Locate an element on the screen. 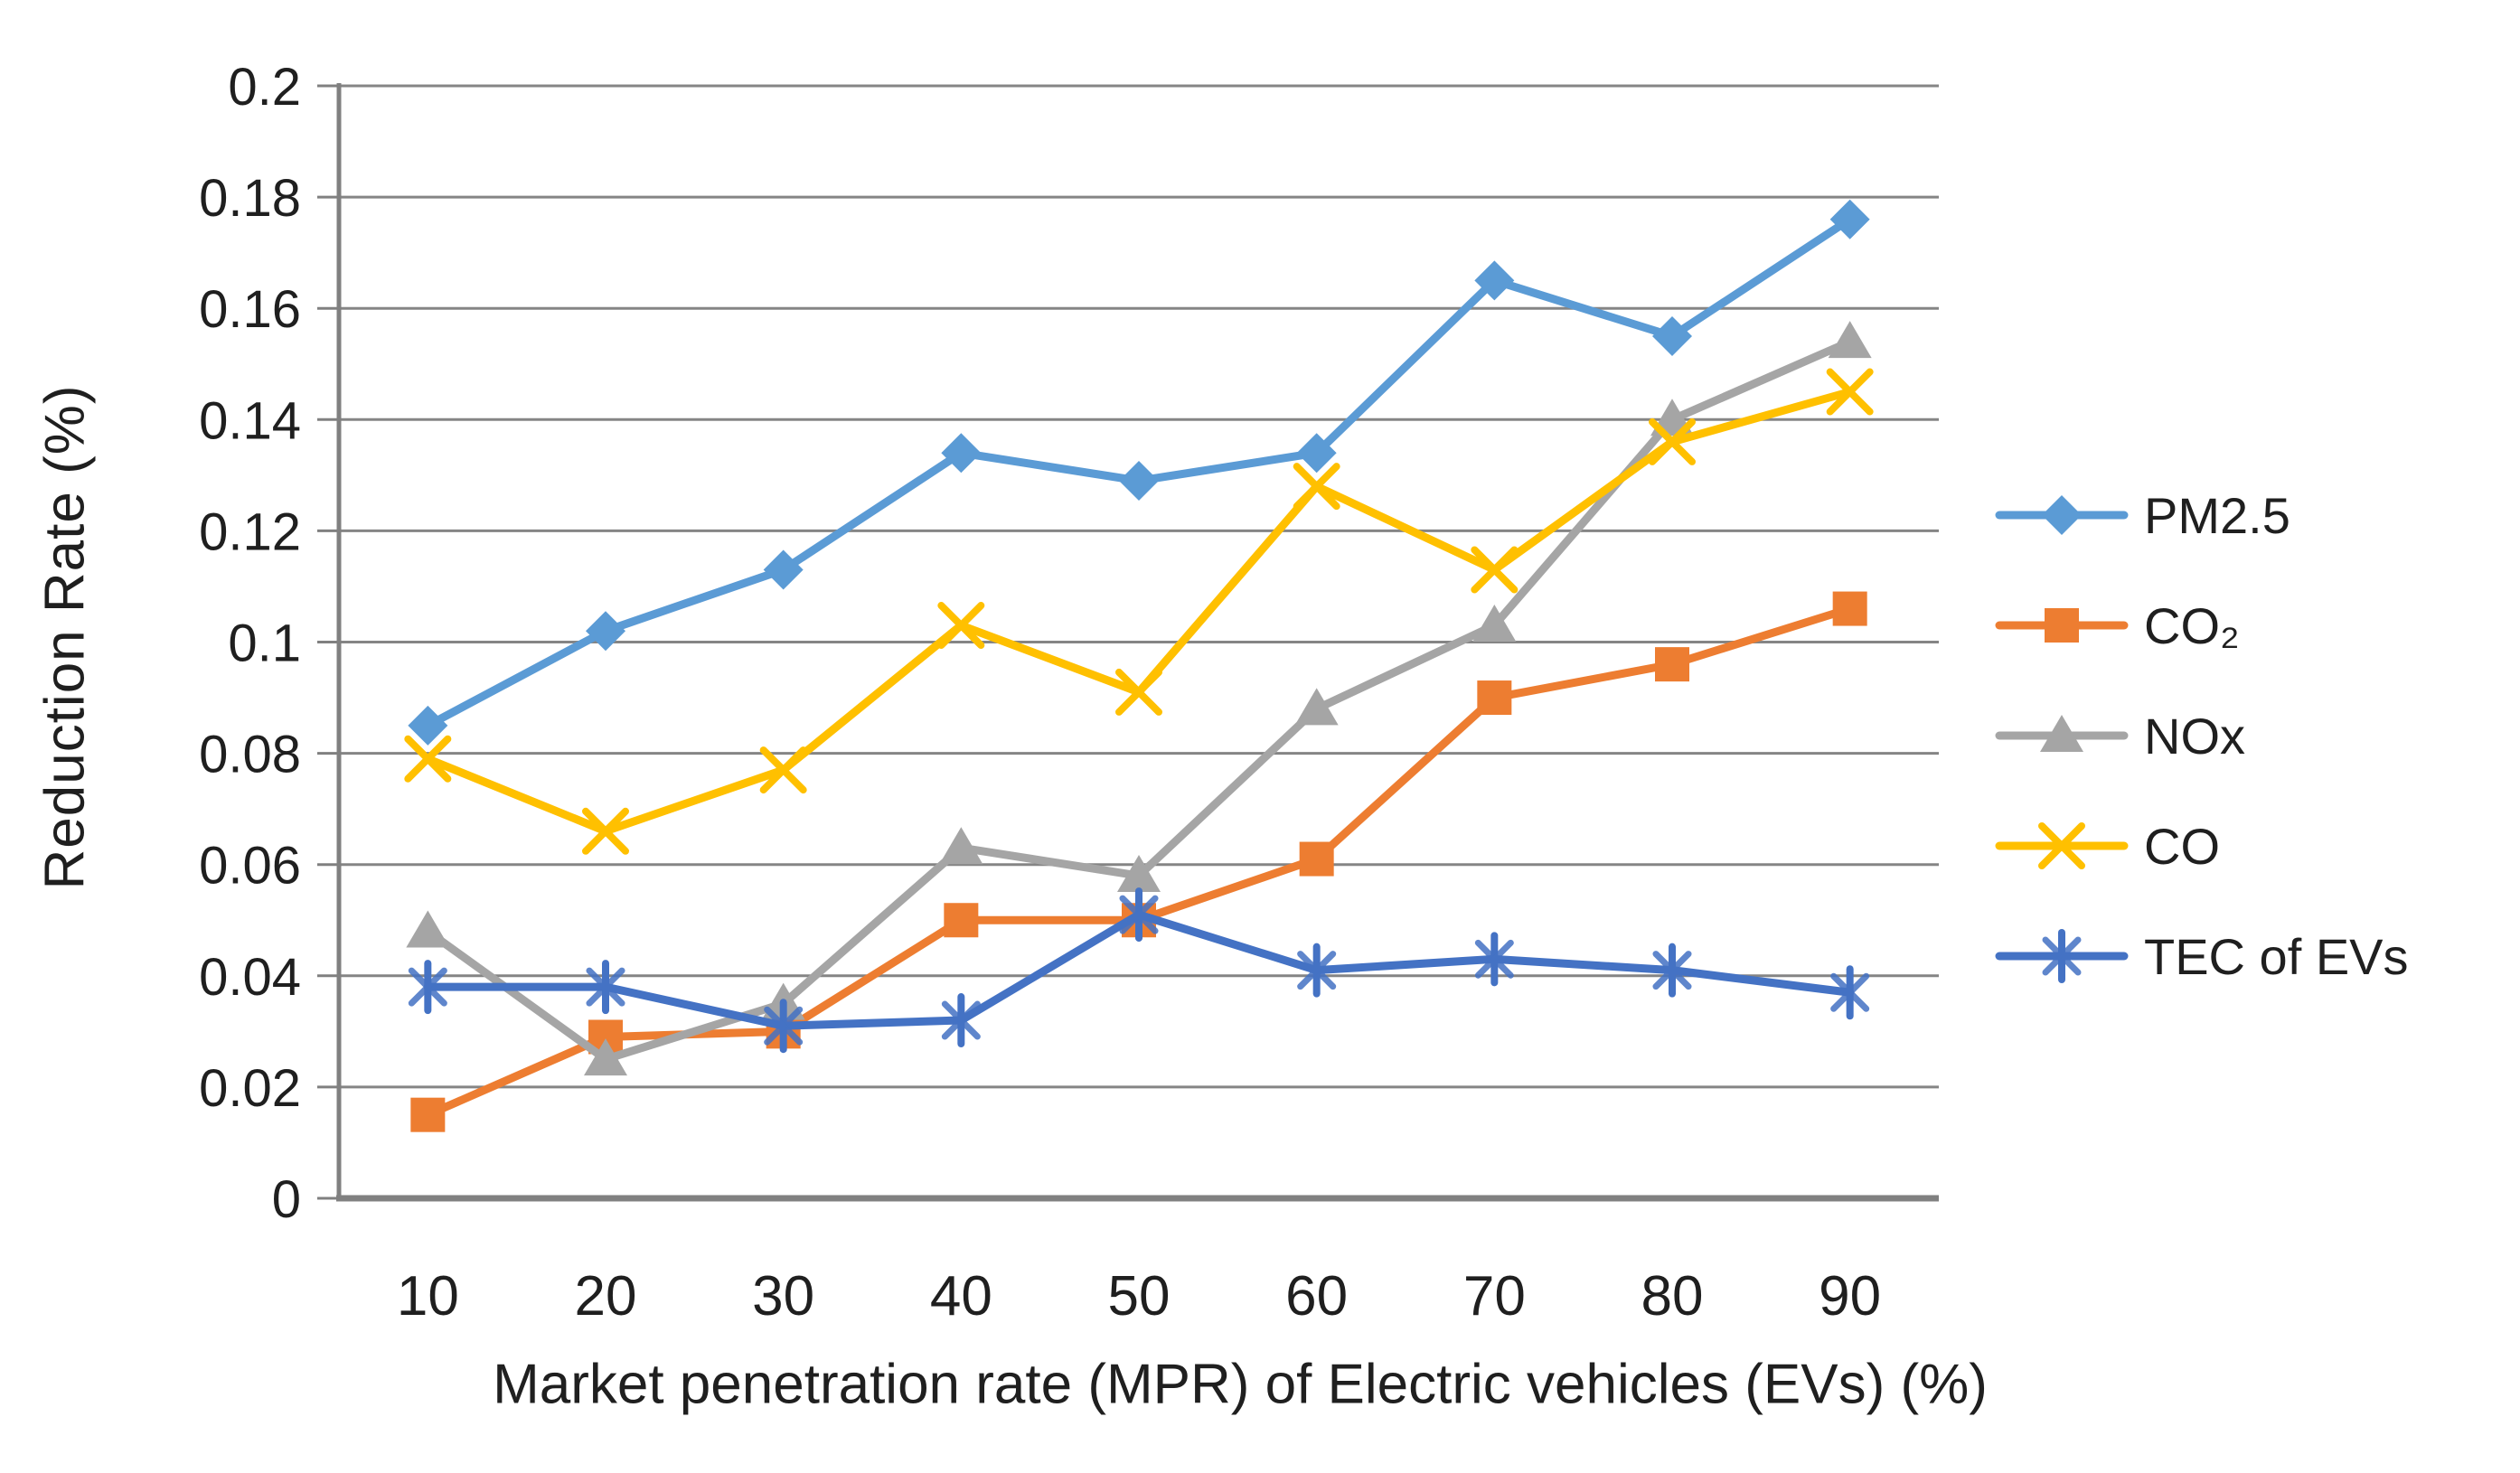 Image resolution: width=2520 pixels, height=1473 pixels. legend-item-co2: CO₂ is located at coordinates (2117, 625).